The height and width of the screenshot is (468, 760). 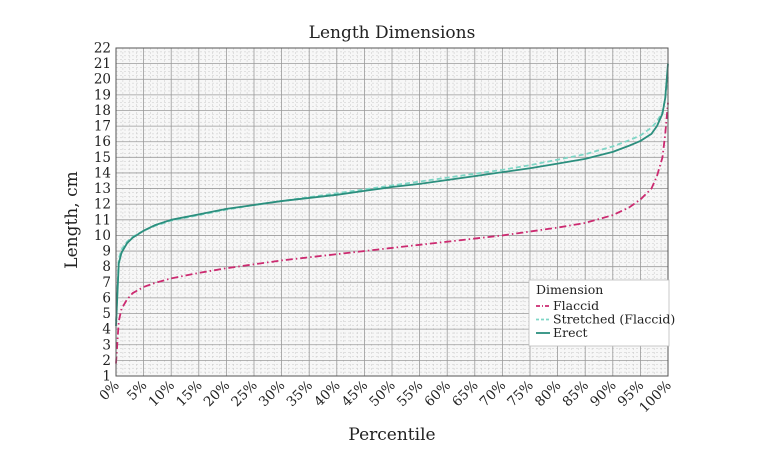 I want to click on y-tick-label: 17, so click(x=102, y=127).